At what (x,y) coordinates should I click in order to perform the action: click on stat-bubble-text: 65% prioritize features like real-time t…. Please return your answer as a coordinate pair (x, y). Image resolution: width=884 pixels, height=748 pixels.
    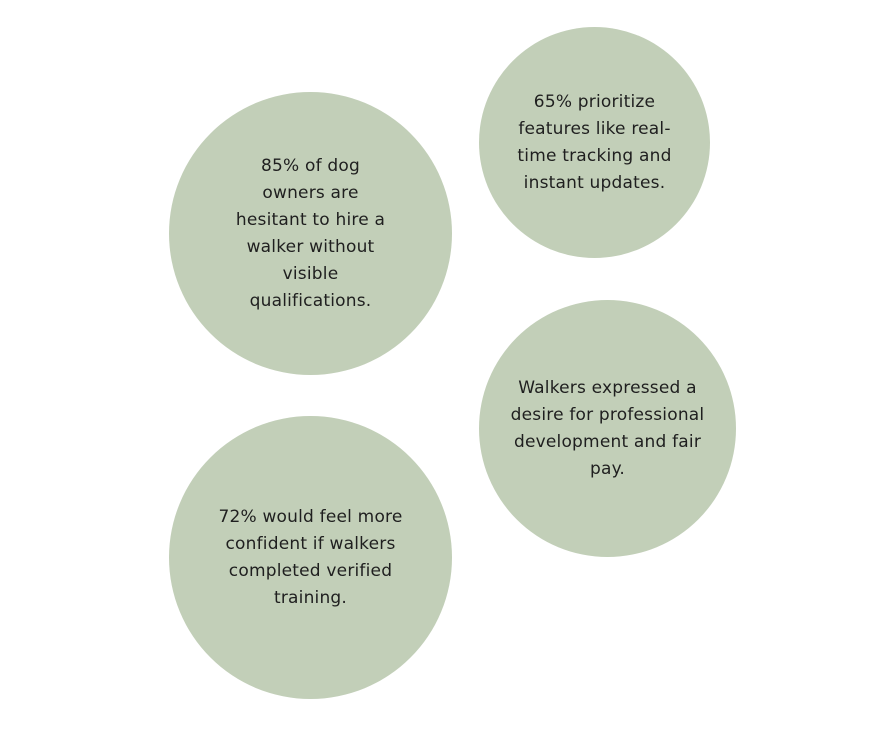
    Looking at the image, I should click on (594, 142).